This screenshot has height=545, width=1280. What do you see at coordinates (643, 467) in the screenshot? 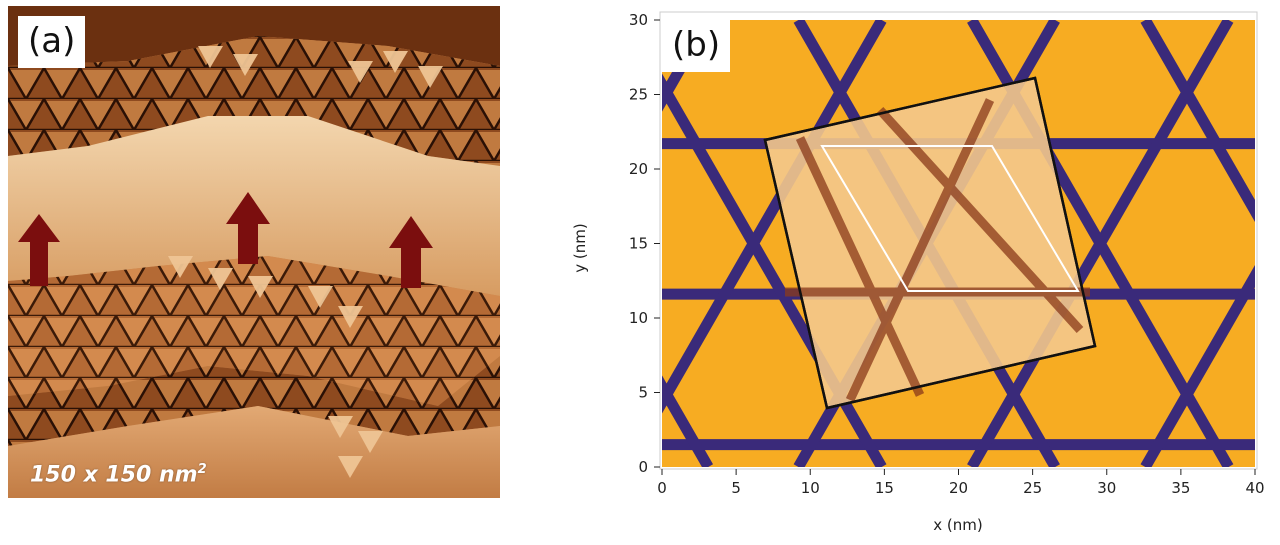
I see `y-tick-label: 0` at bounding box center [643, 467].